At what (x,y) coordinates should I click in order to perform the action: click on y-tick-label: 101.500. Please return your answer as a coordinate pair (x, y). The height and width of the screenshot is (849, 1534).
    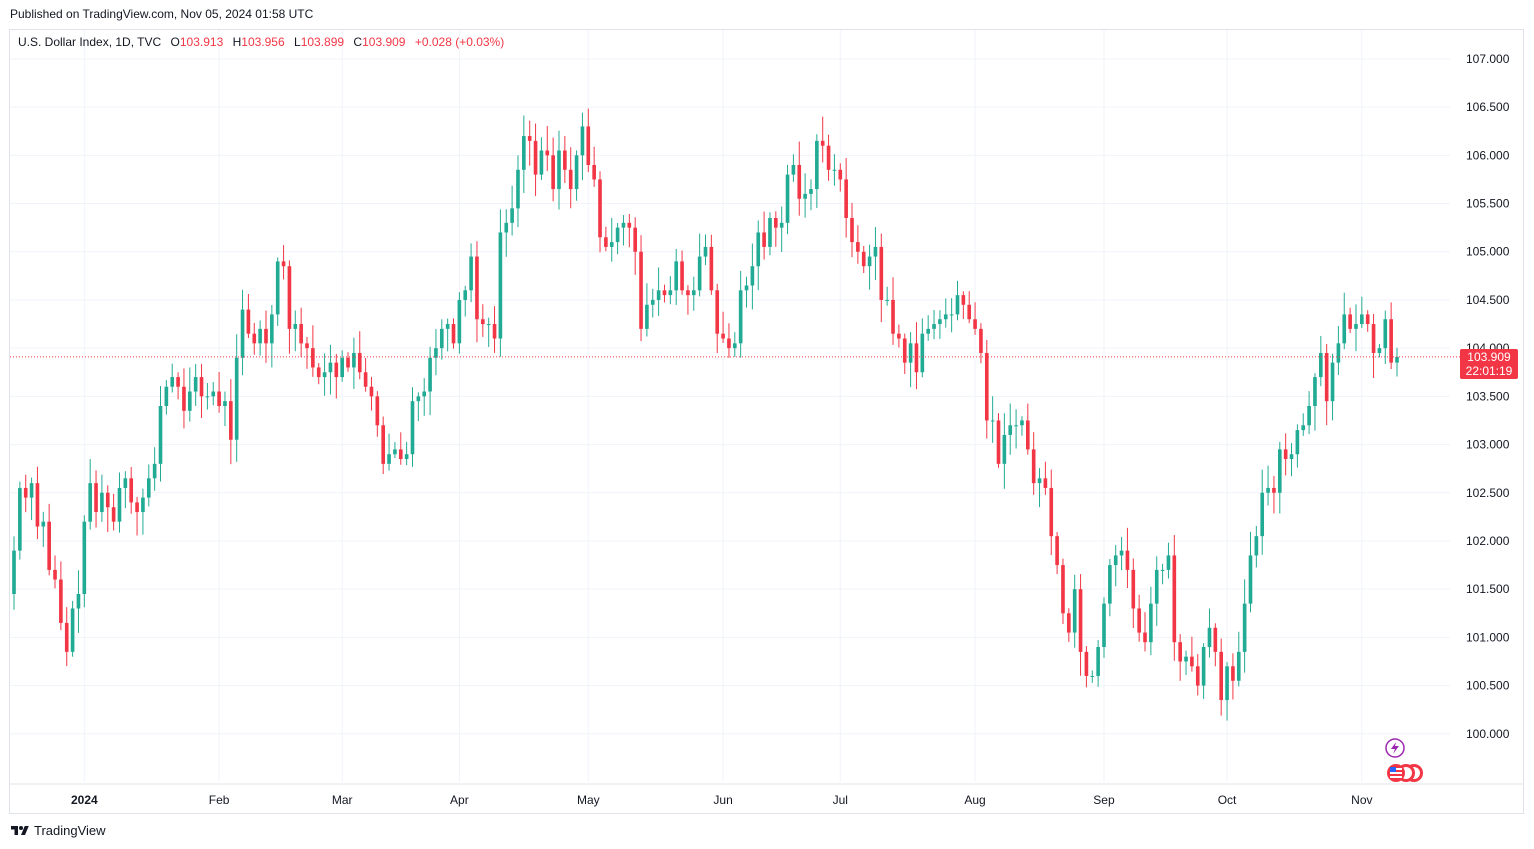
    Looking at the image, I should click on (1488, 589).